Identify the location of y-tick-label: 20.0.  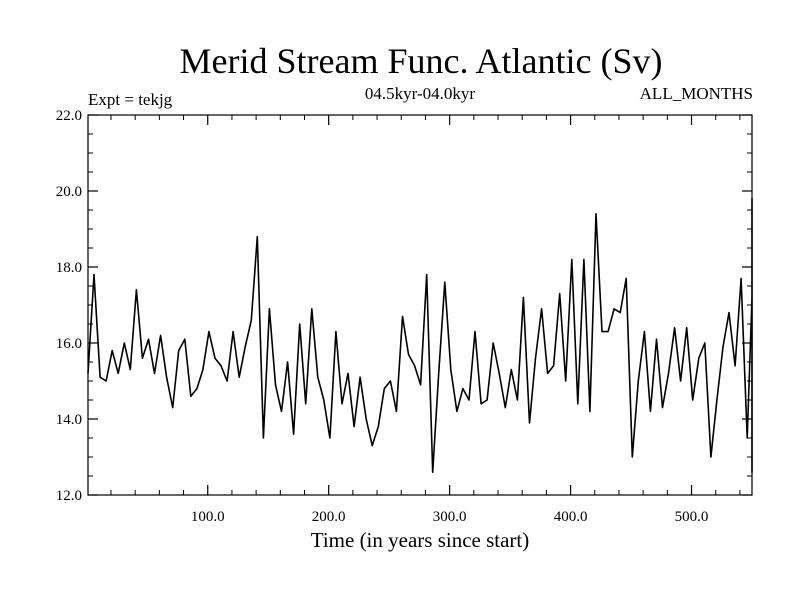
(69, 192).